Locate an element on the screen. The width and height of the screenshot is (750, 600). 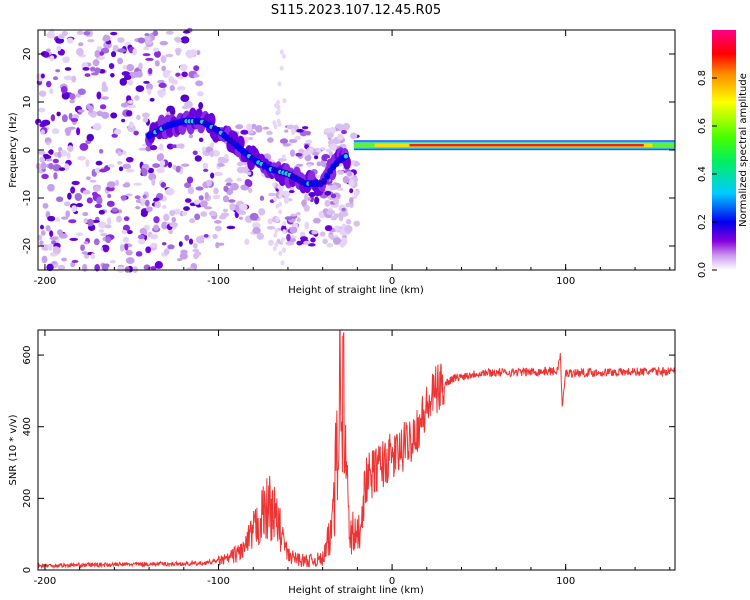
figure-title: S115.2023.107.12.45.R05 is located at coordinates (356, 10).